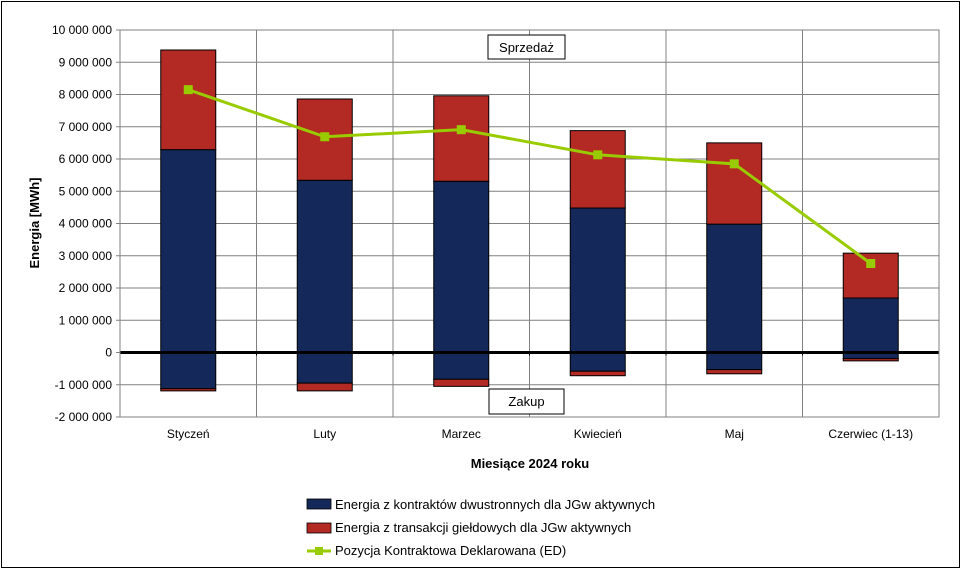  I want to click on y-tick-label: 9 000 000, so click(86, 62).